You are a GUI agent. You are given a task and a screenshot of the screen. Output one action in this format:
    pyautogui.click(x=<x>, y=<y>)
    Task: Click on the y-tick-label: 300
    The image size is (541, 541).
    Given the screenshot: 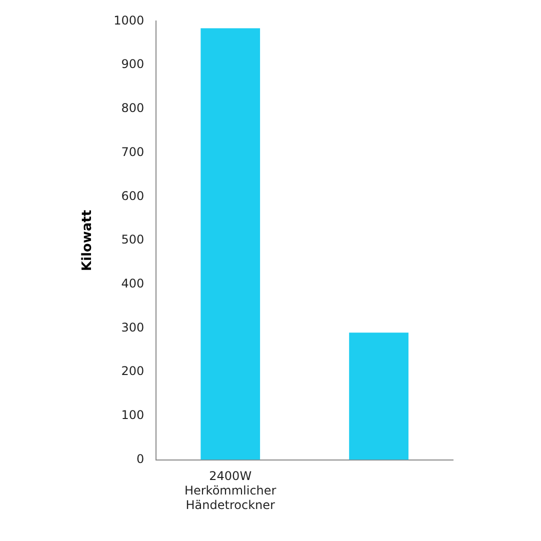 What is the action you would take?
    pyautogui.click(x=132, y=327)
    